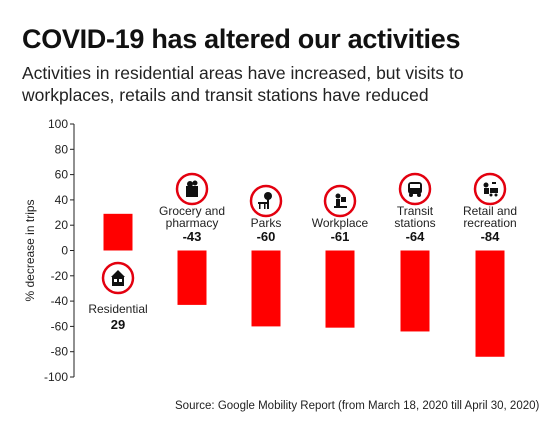 This screenshot has height=433, width=544. Describe the element at coordinates (192, 223) in the screenshot. I see `category-label: pharmacy` at that location.